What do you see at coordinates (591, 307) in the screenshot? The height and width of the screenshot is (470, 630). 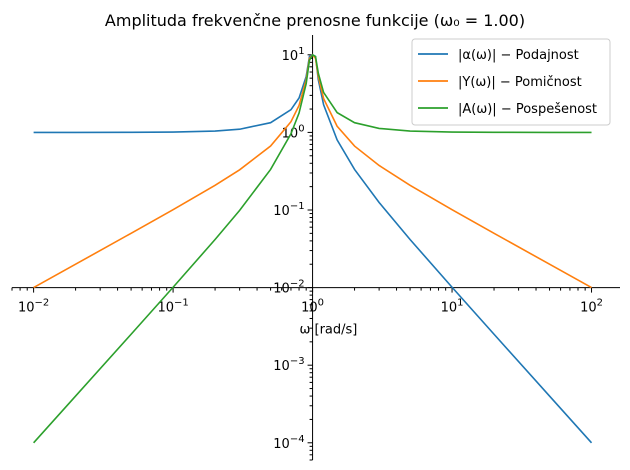 I see `x-tick-label: 10²` at bounding box center [591, 307].